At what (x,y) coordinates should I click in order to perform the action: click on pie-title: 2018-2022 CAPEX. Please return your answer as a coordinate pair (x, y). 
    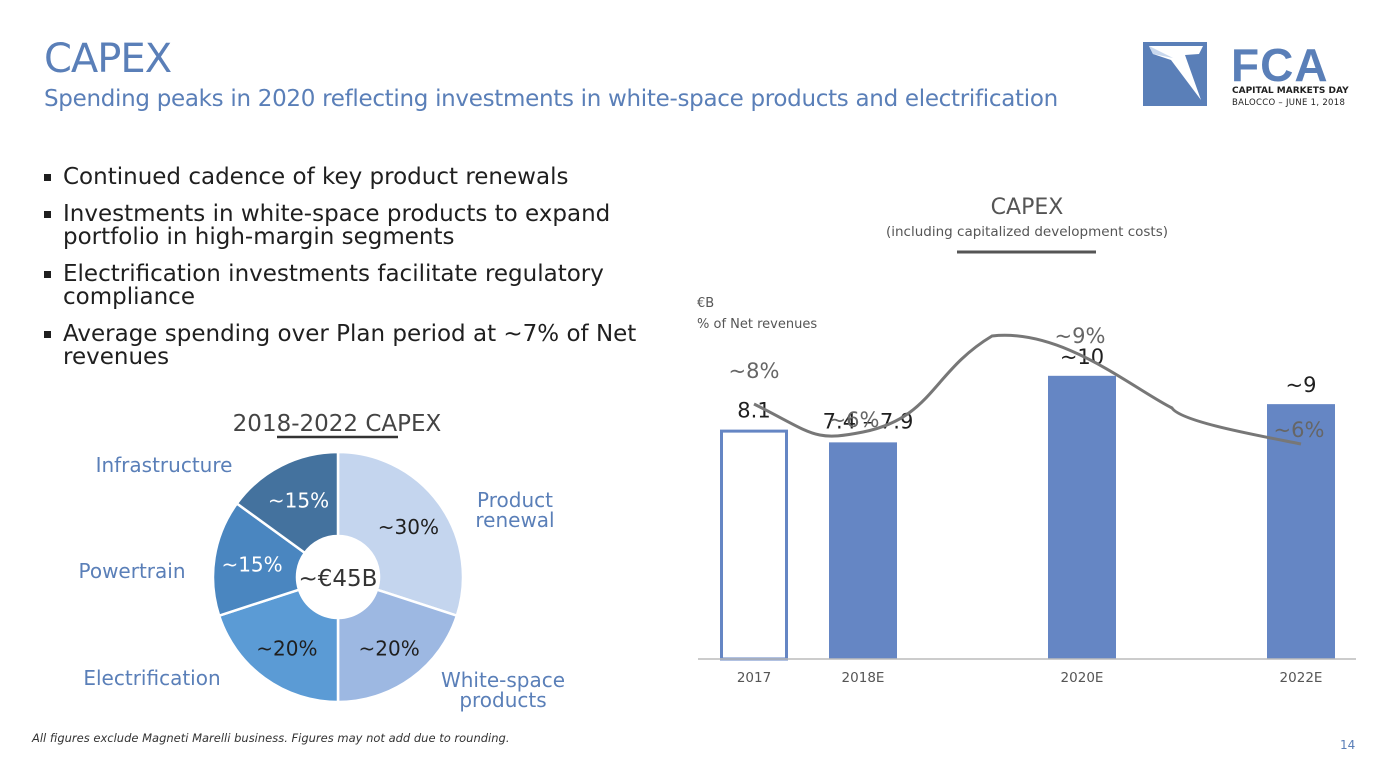
    Looking at the image, I should click on (337, 424).